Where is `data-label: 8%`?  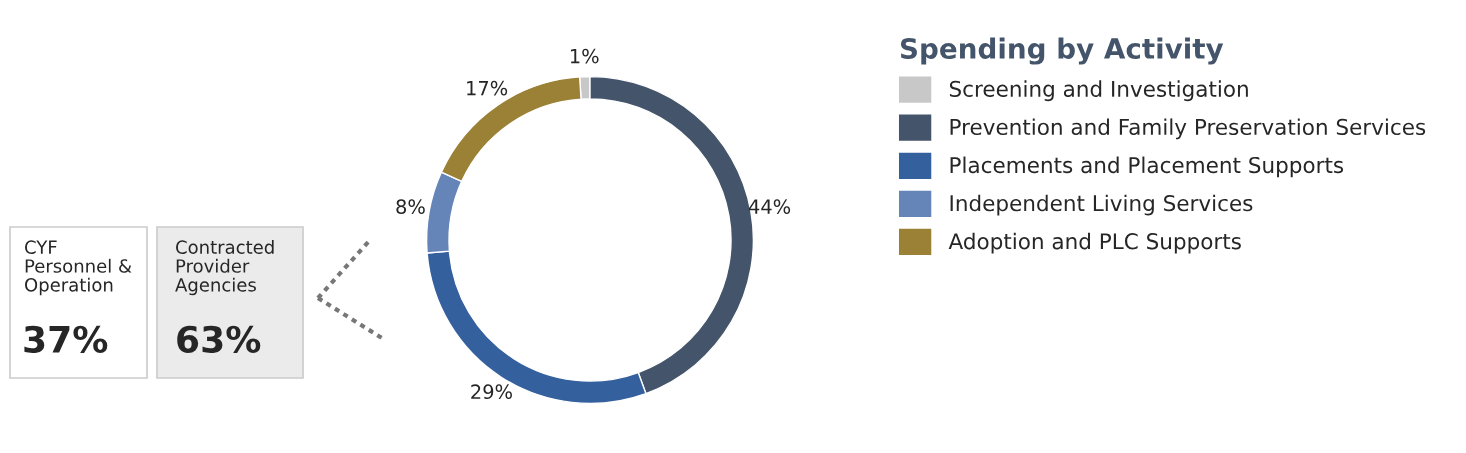
data-label: 8% is located at coordinates (410, 206).